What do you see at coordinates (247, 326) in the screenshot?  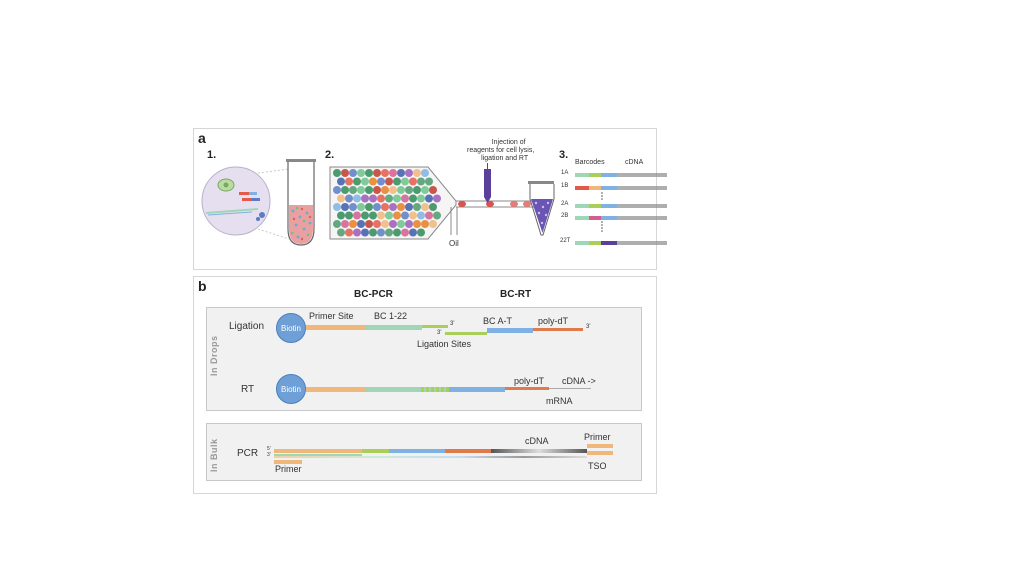 I see `ligation-label: Ligation` at bounding box center [247, 326].